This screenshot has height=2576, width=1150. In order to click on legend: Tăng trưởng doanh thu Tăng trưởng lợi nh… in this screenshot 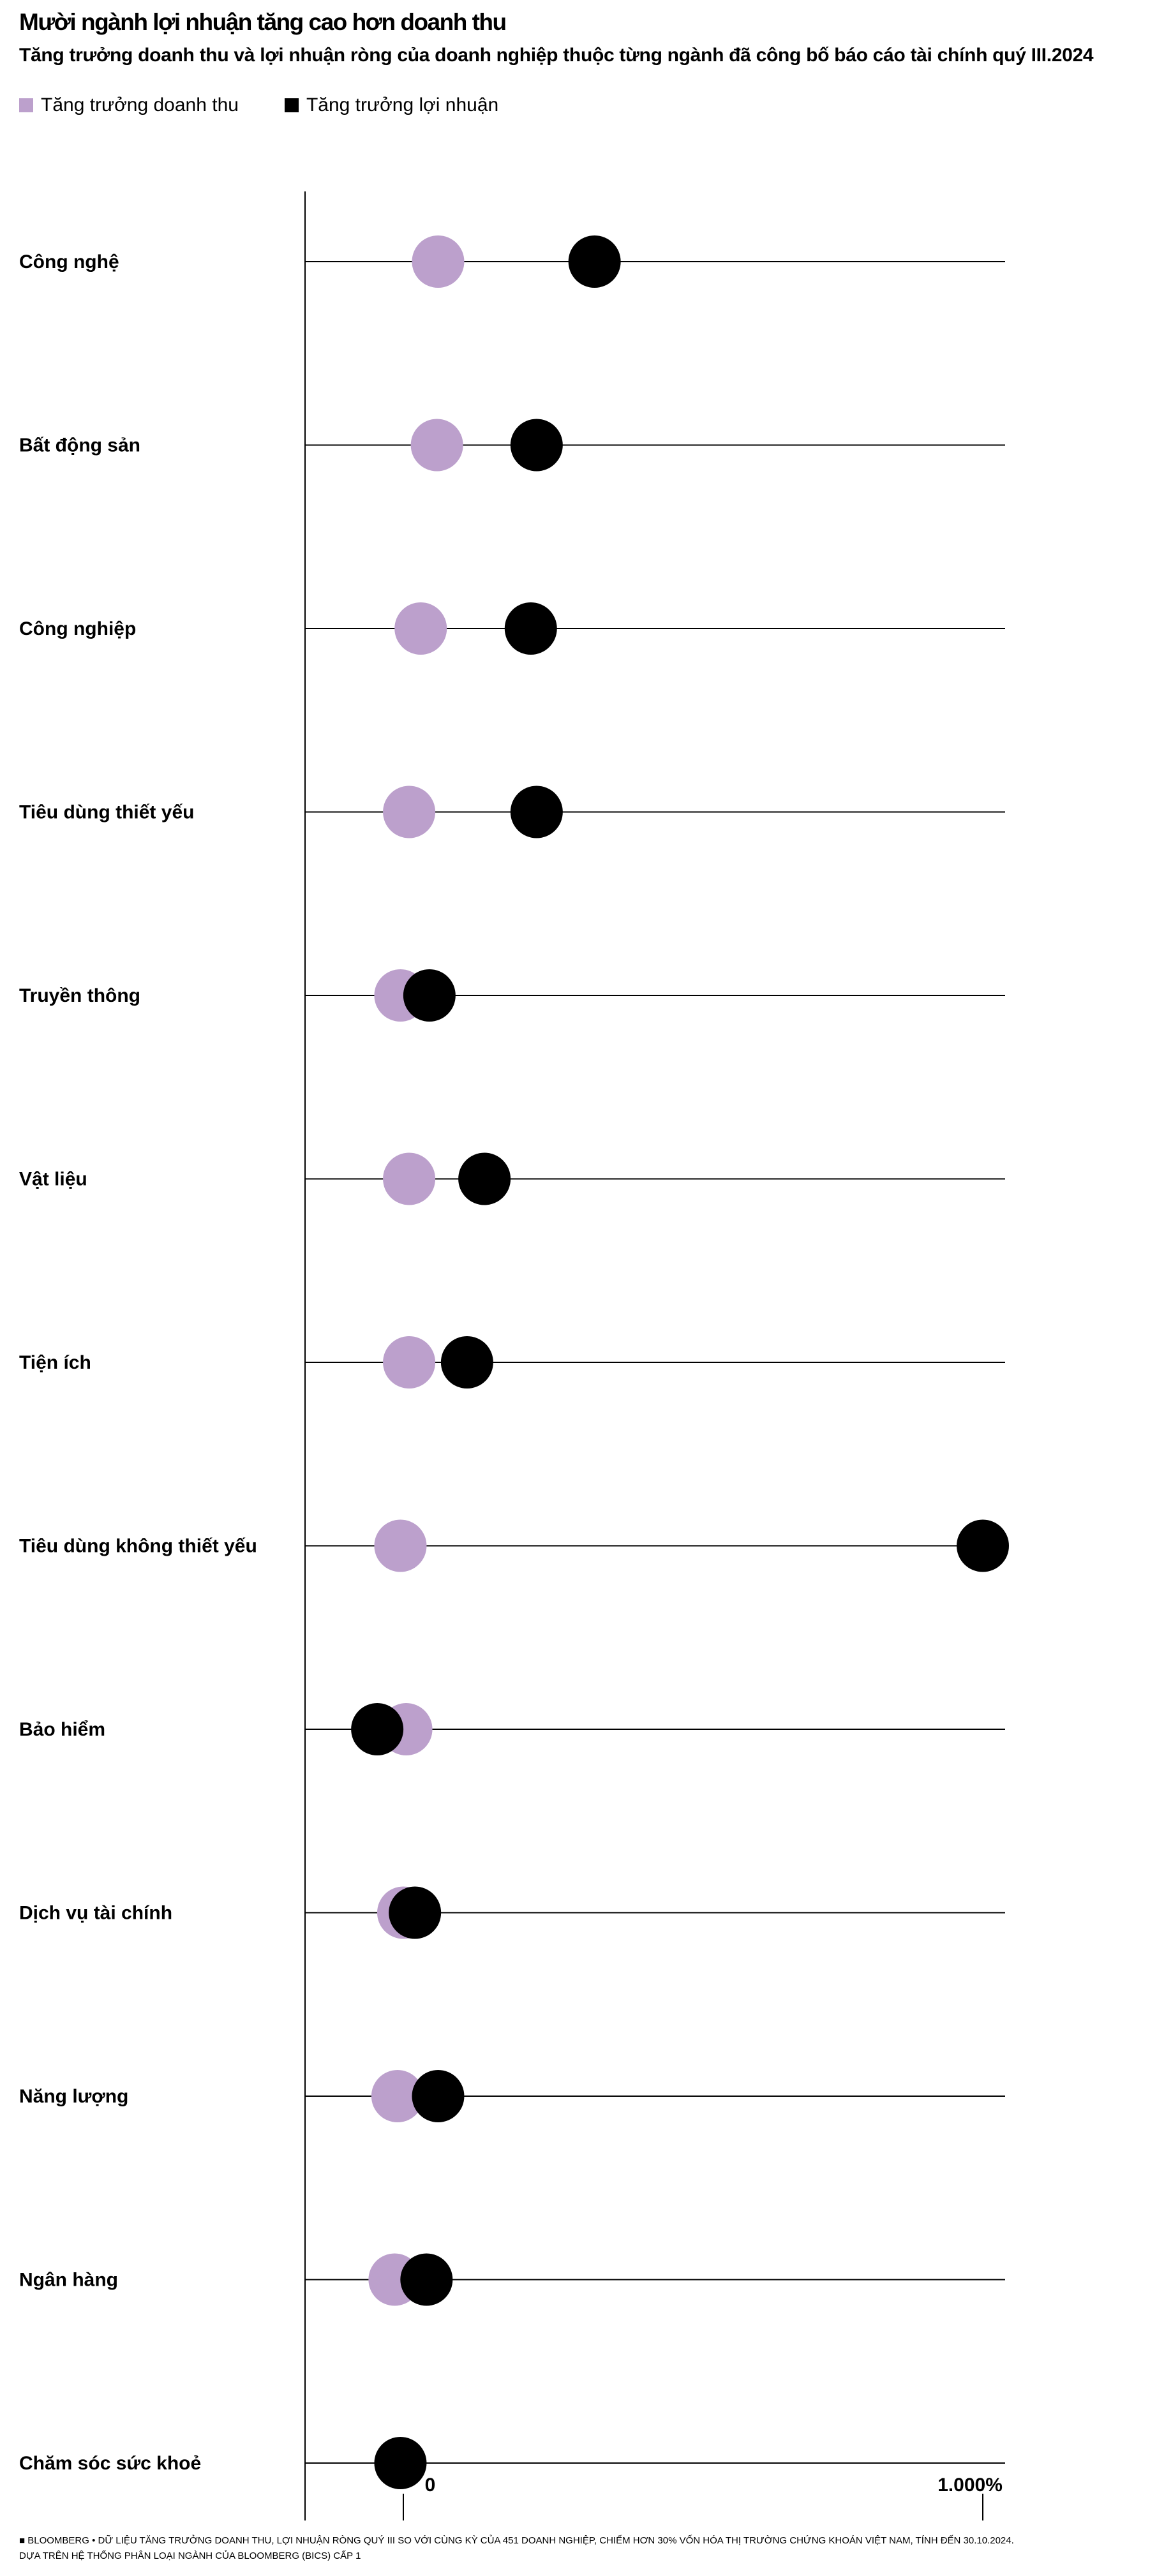, I will do `click(258, 105)`.